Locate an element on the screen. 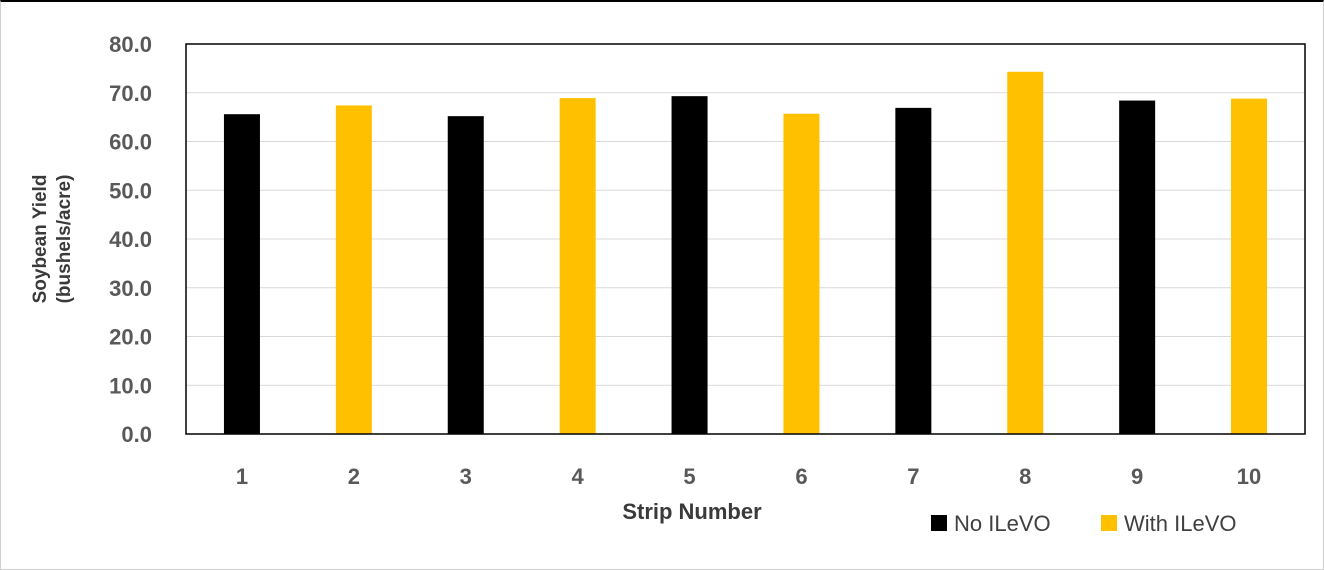  x-axis-title: Strip Number is located at coordinates (692, 511).